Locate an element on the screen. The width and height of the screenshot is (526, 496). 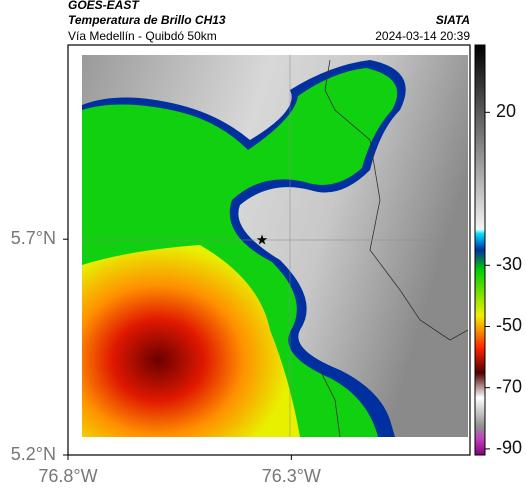
subtitle: Temperatura de Brillo CH13 is located at coordinates (147, 20).